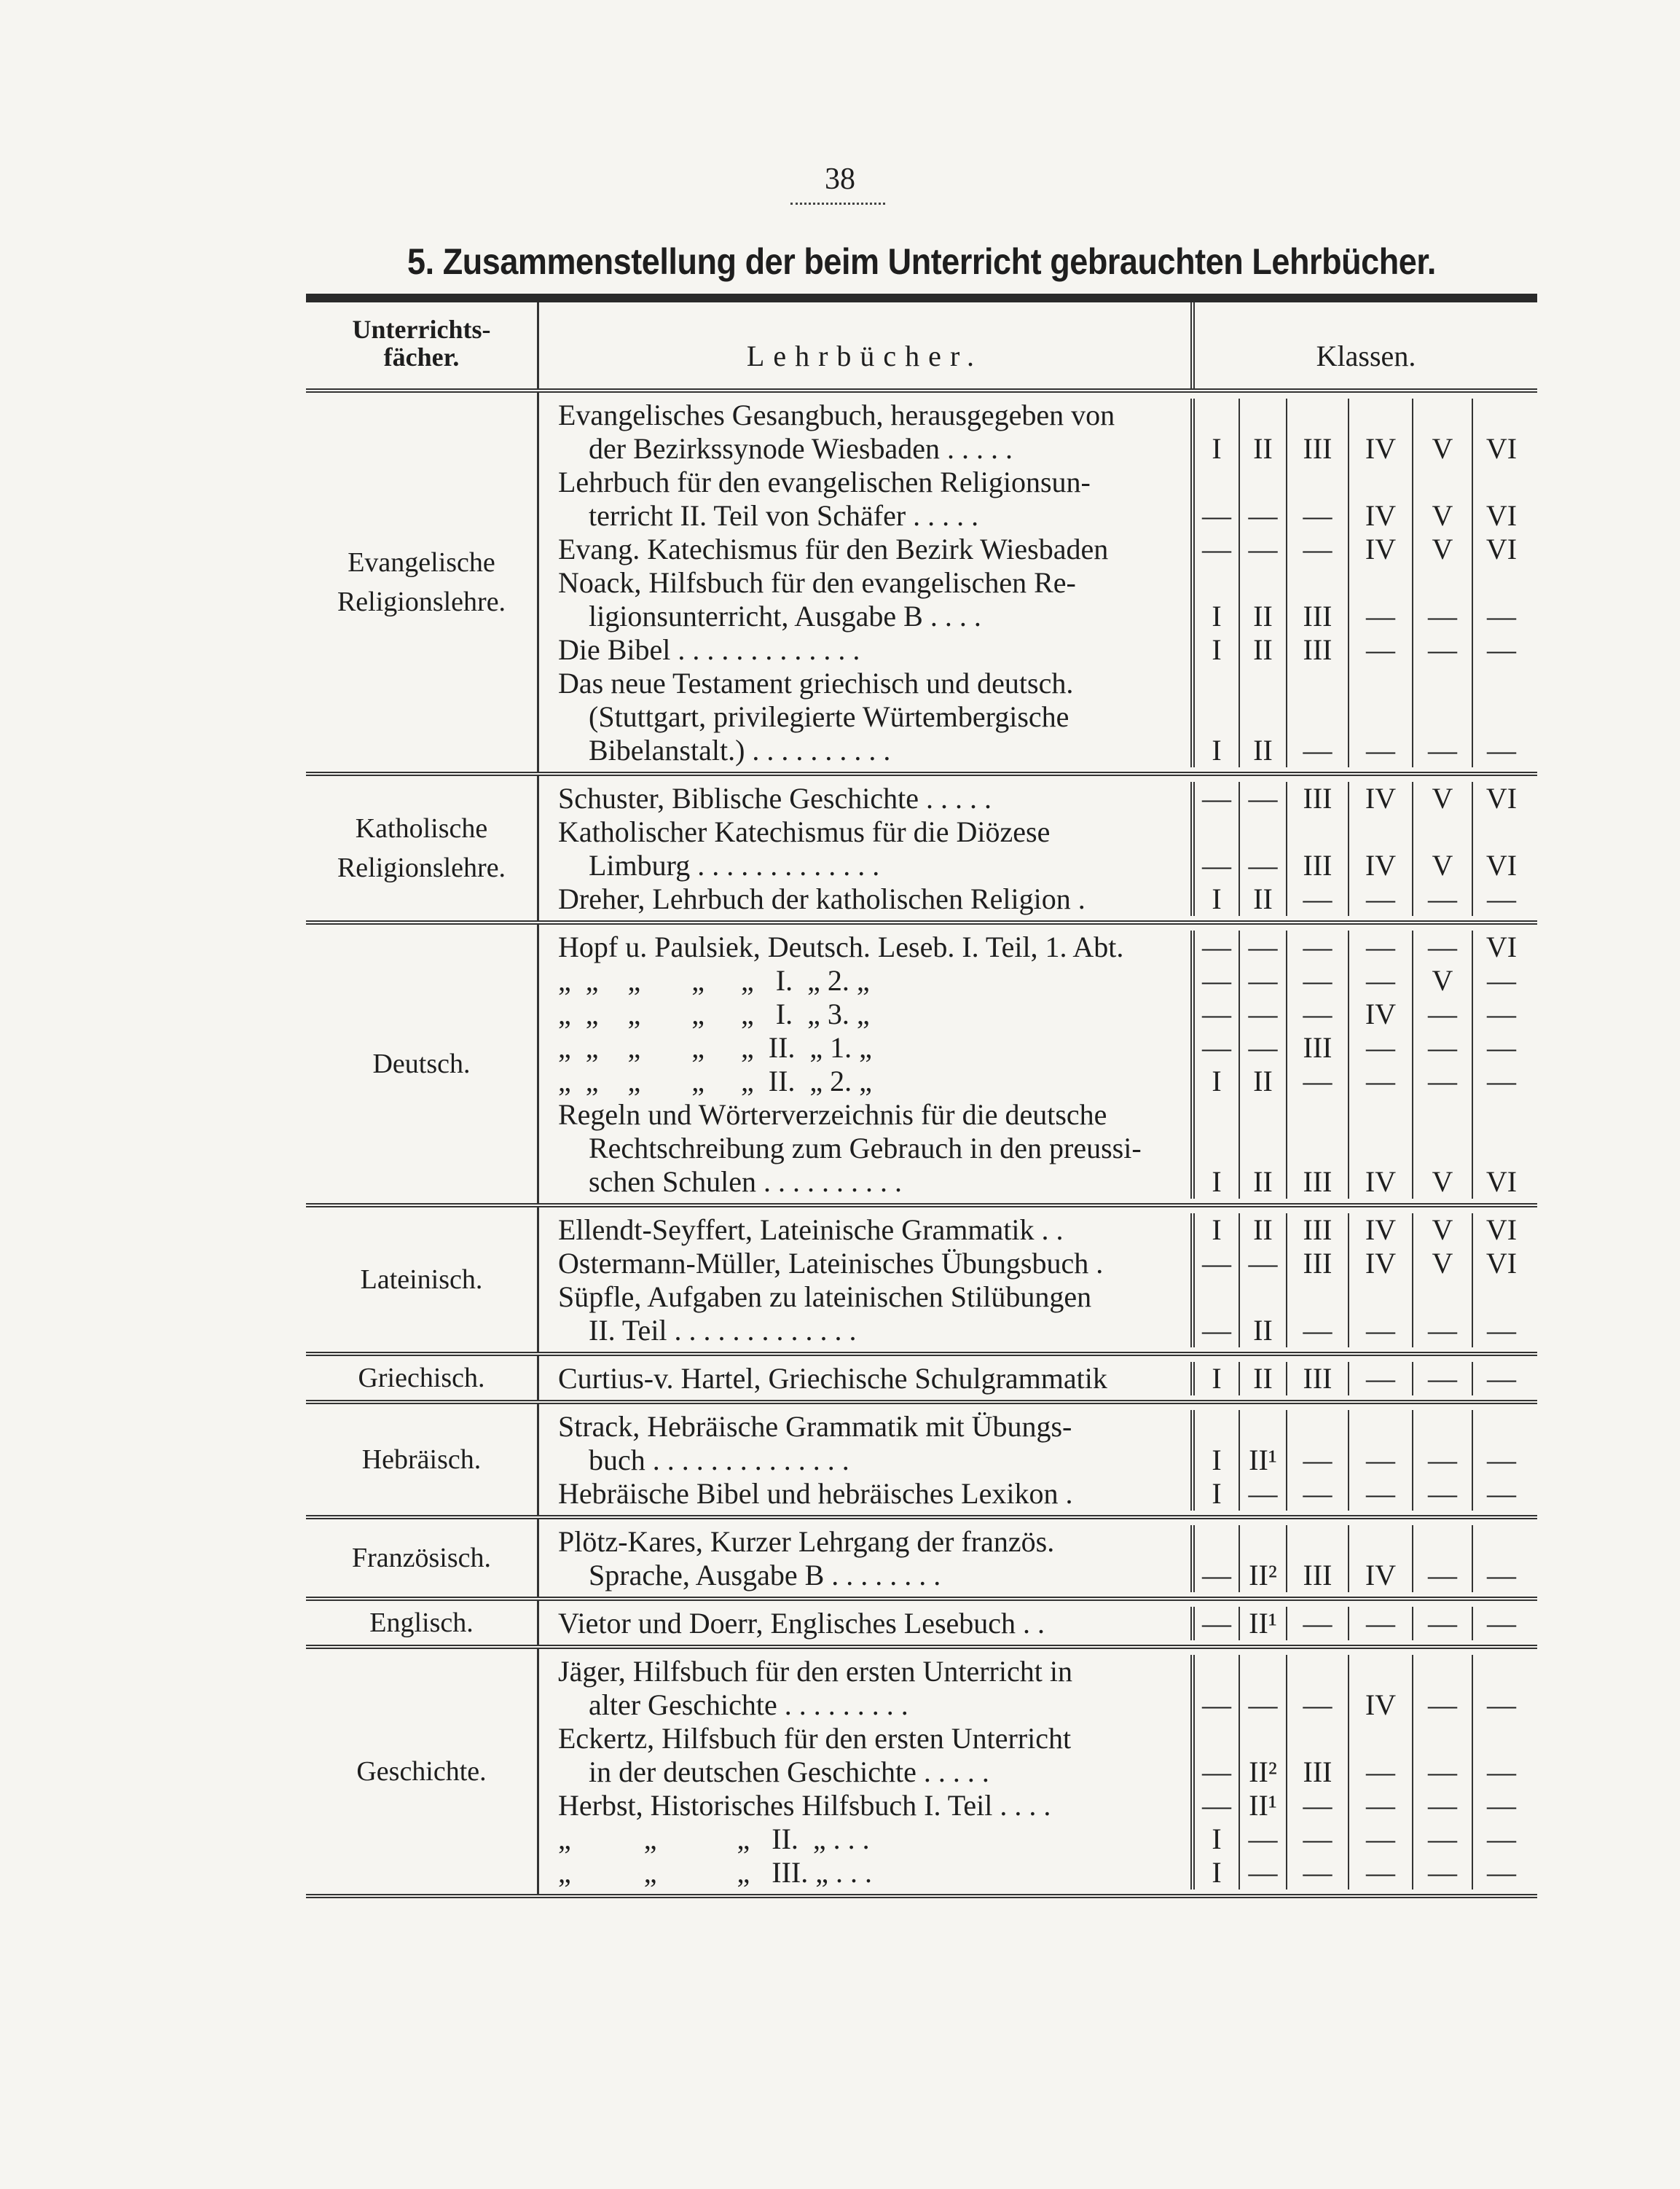 The image size is (1680, 2189). I want to click on textbook-title-line: Limburg . . . . . . . . . . . . ., so click(734, 865).